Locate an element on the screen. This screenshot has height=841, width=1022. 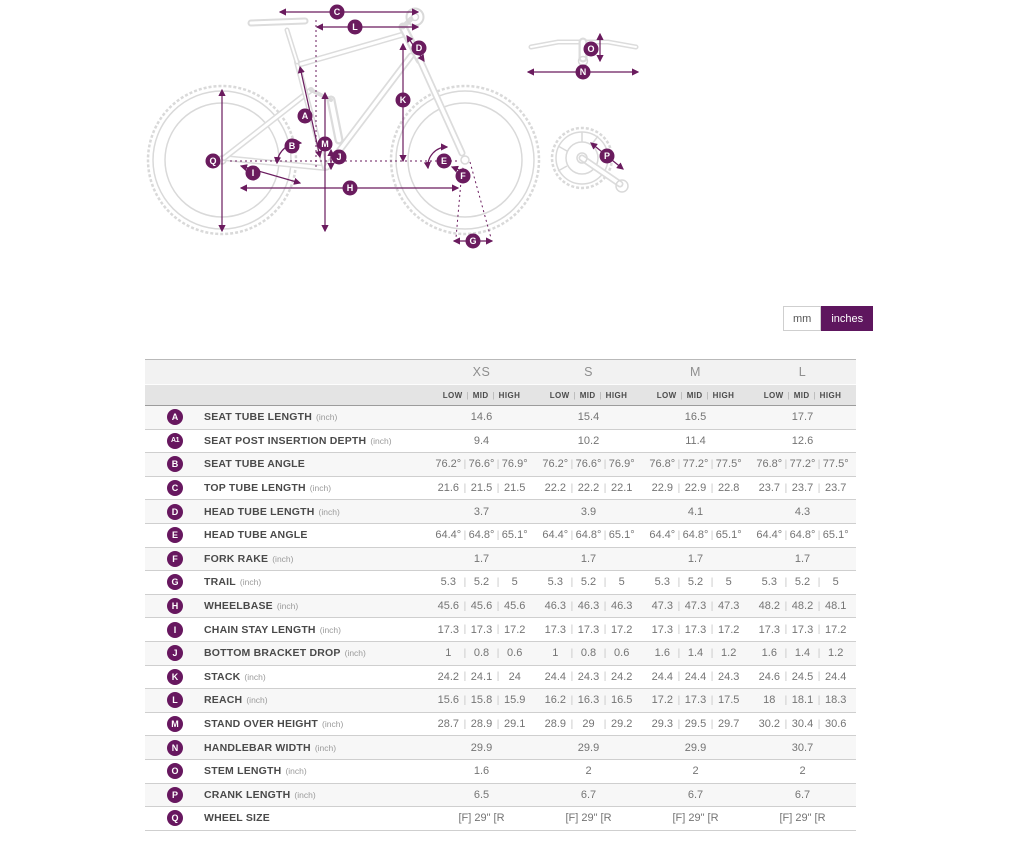
value-cell: 76.2° | 76.6° | 76.9° is located at coordinates (588, 464).